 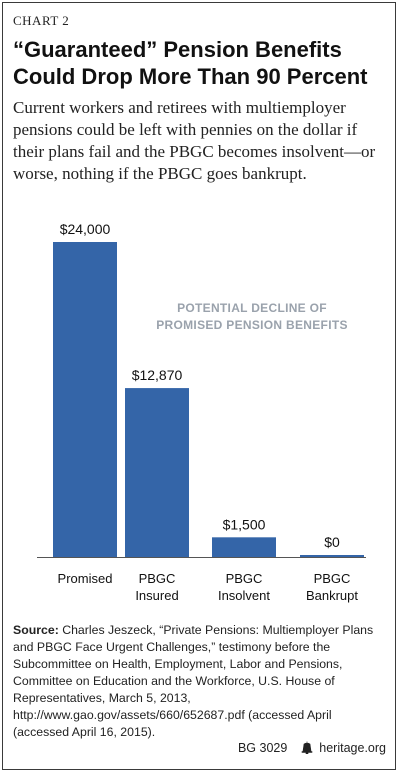 What do you see at coordinates (244, 595) in the screenshot?
I see `category-label-3-line-2: Insolvent` at bounding box center [244, 595].